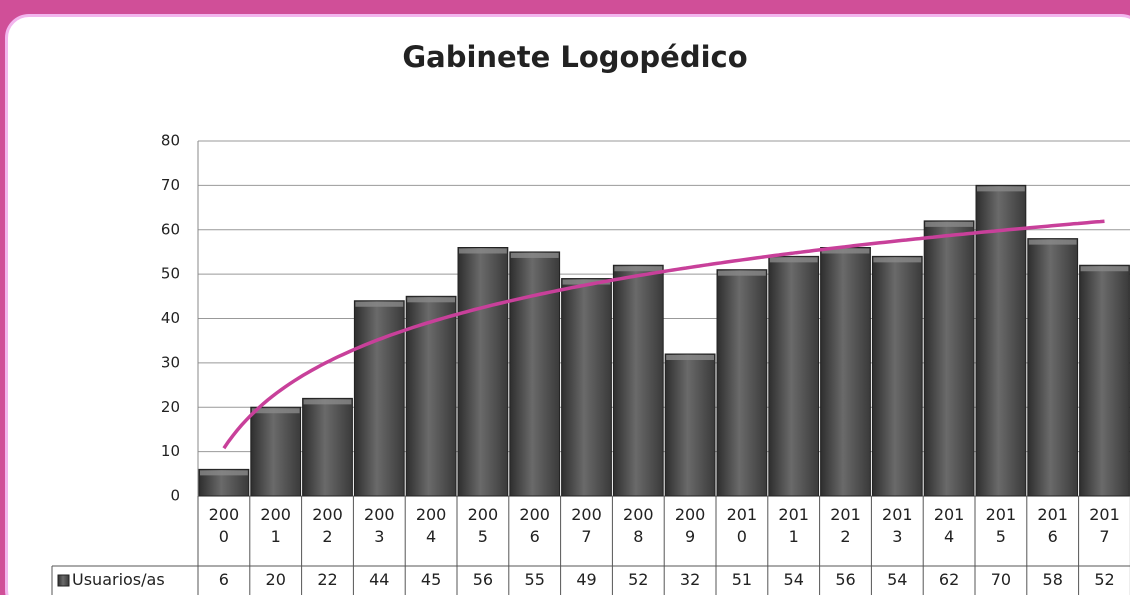 The width and height of the screenshot is (1130, 595). I want to click on x-tick-label: 2011, so click(793, 525).